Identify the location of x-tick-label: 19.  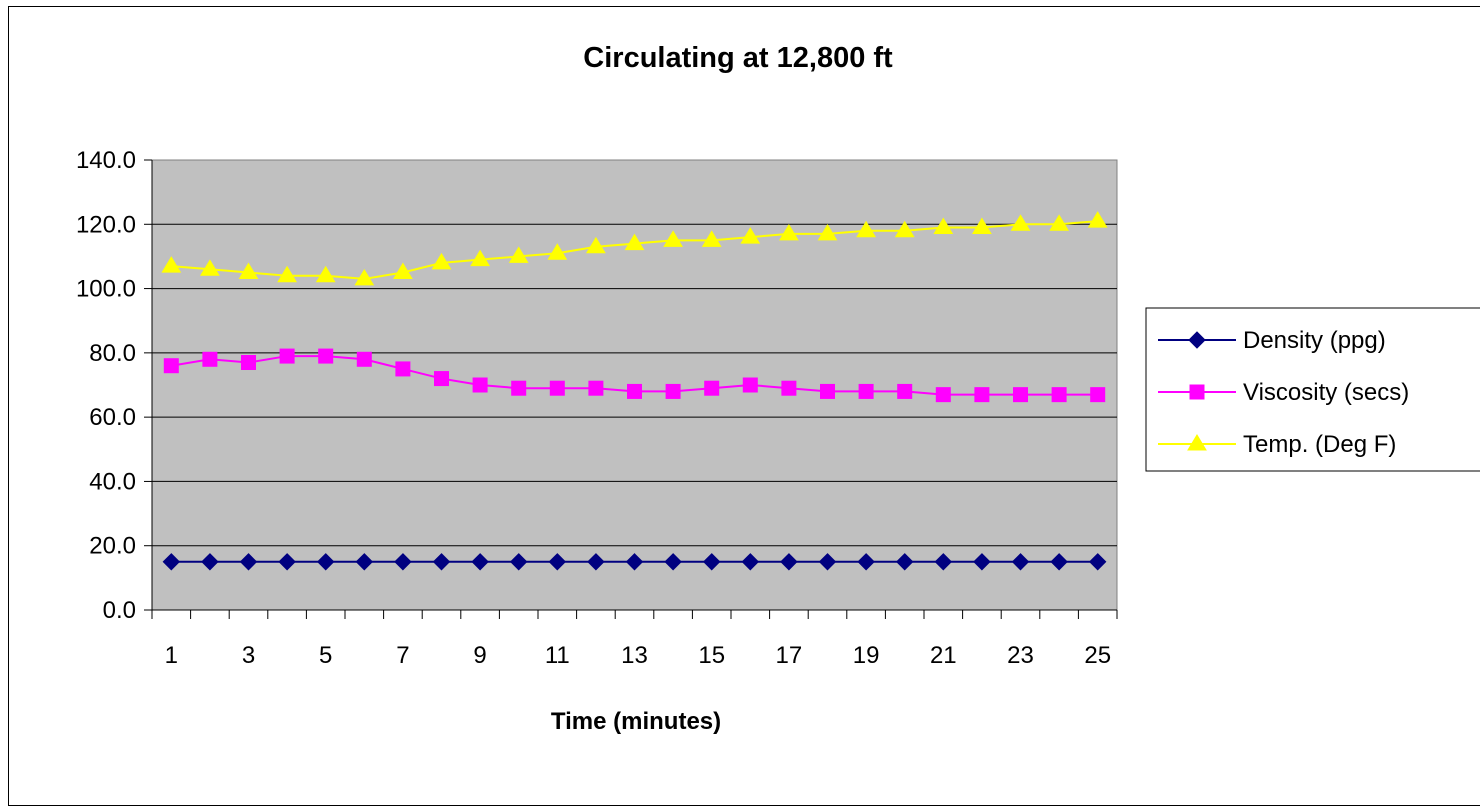
(866, 655).